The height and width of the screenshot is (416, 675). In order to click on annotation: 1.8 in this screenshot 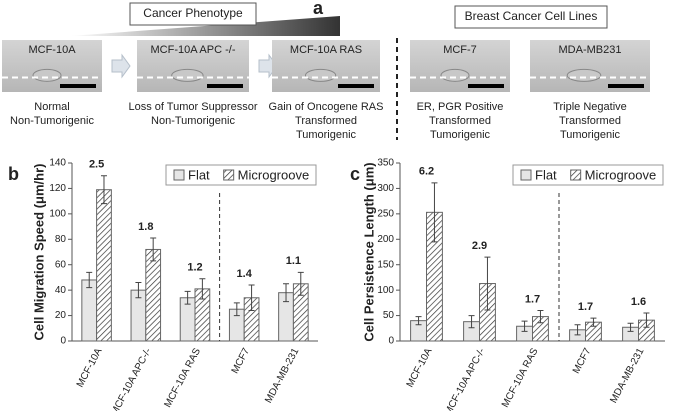, I will do `click(145, 227)`.